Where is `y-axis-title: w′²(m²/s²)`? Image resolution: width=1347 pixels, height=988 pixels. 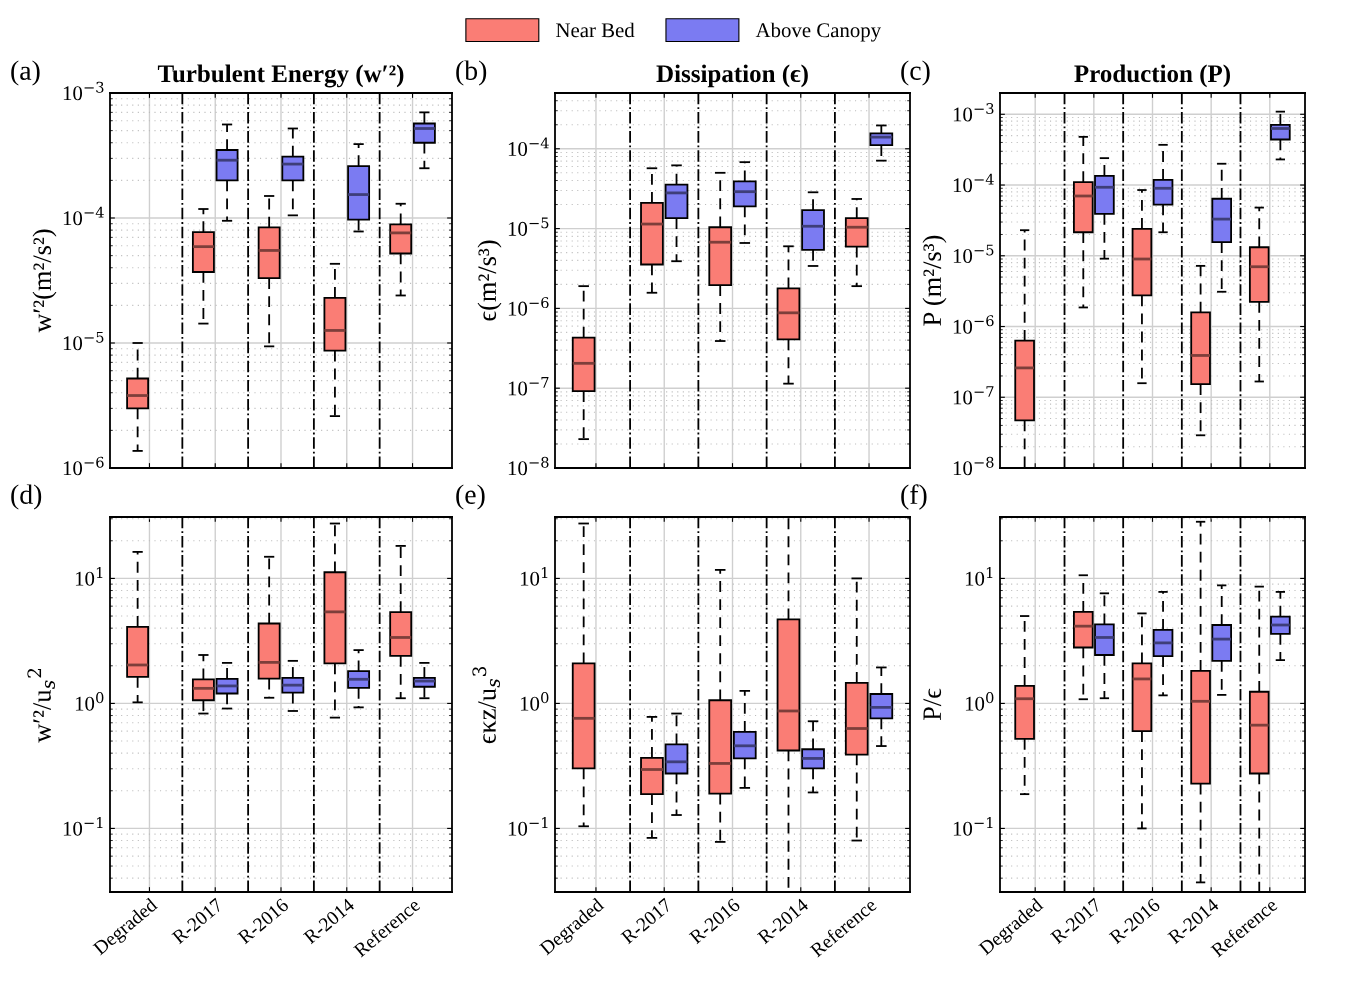
y-axis-title: w′²(m²/s²) is located at coordinates (44, 281).